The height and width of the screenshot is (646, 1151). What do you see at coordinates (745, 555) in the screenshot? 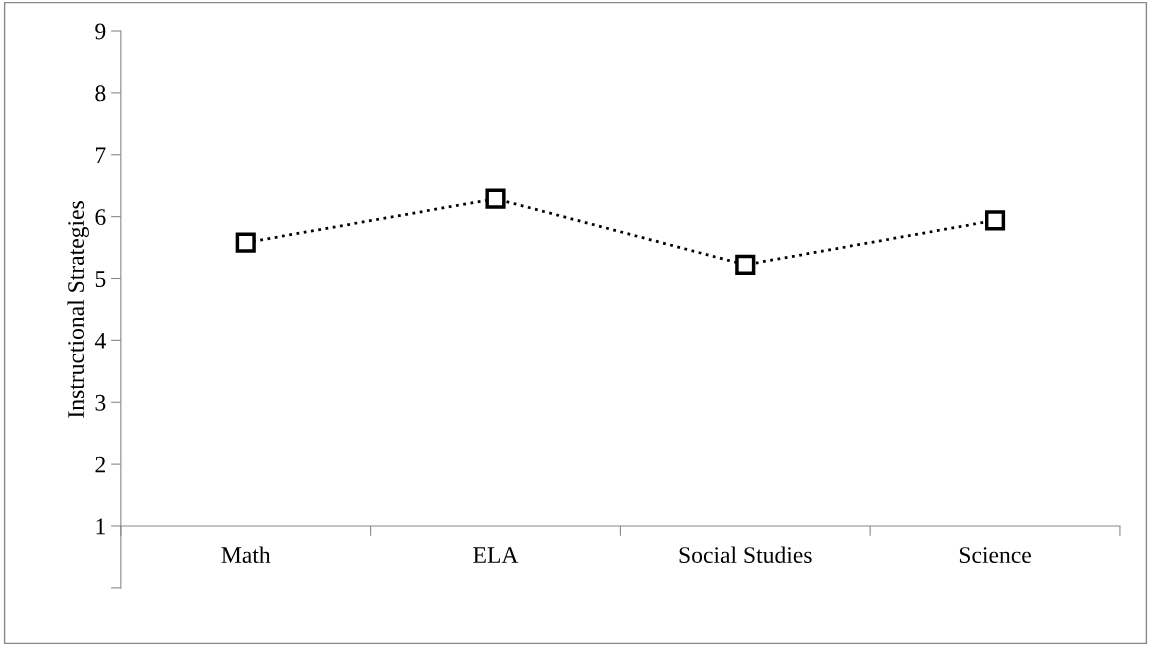
I see `x-tick-label: Social Studies` at bounding box center [745, 555].